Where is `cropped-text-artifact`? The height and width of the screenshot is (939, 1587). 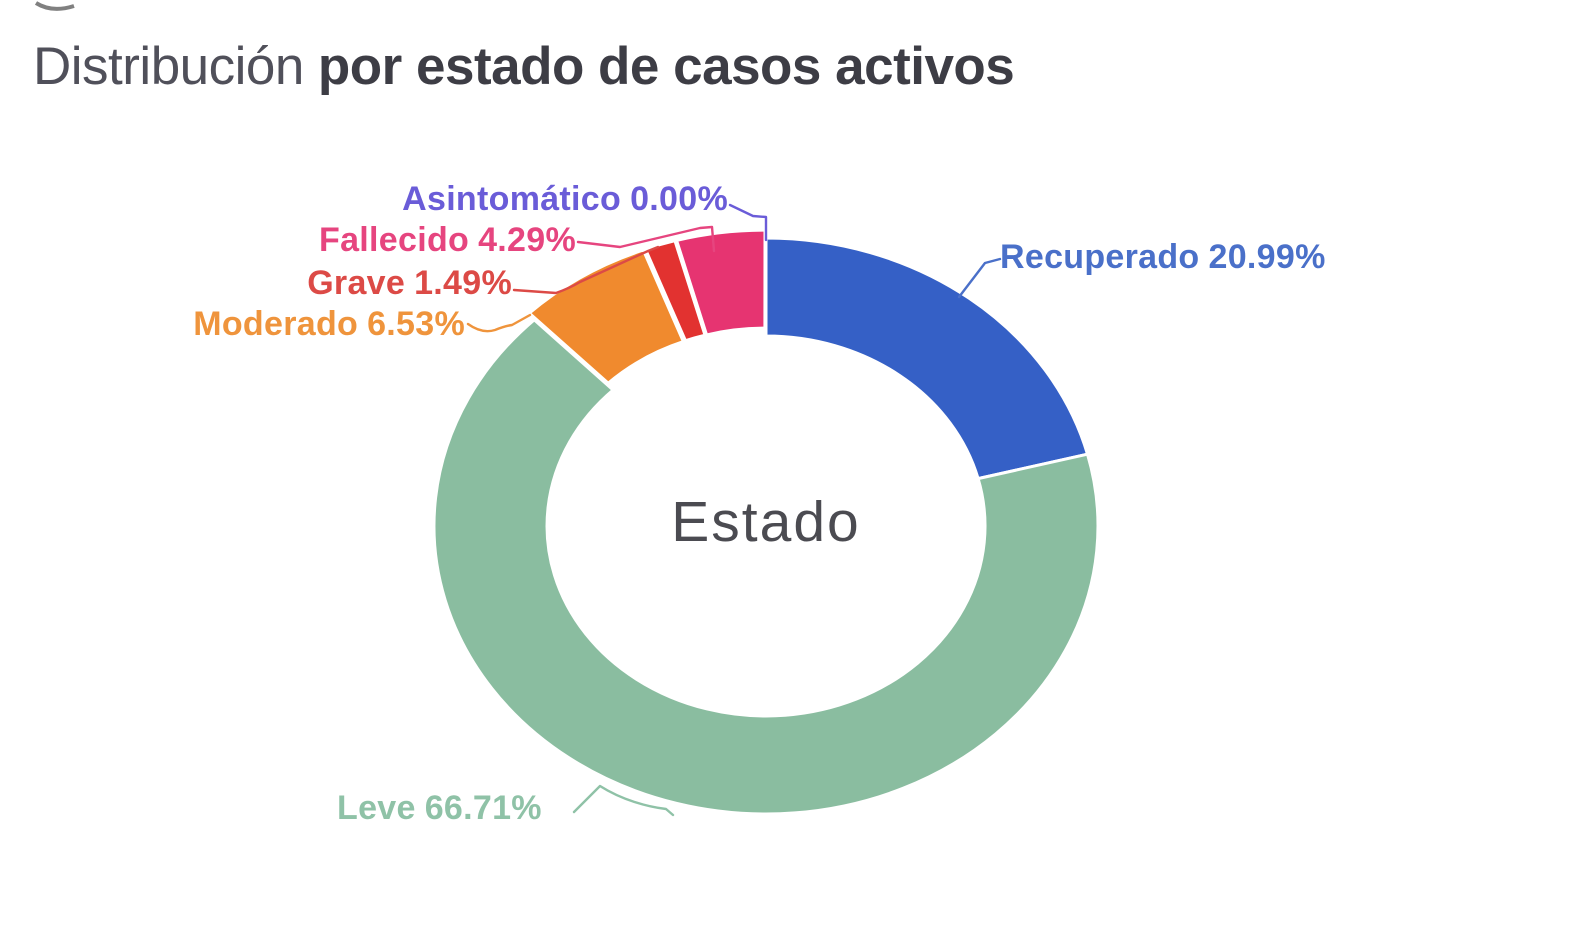
cropped-text-artifact is located at coordinates (54, 6).